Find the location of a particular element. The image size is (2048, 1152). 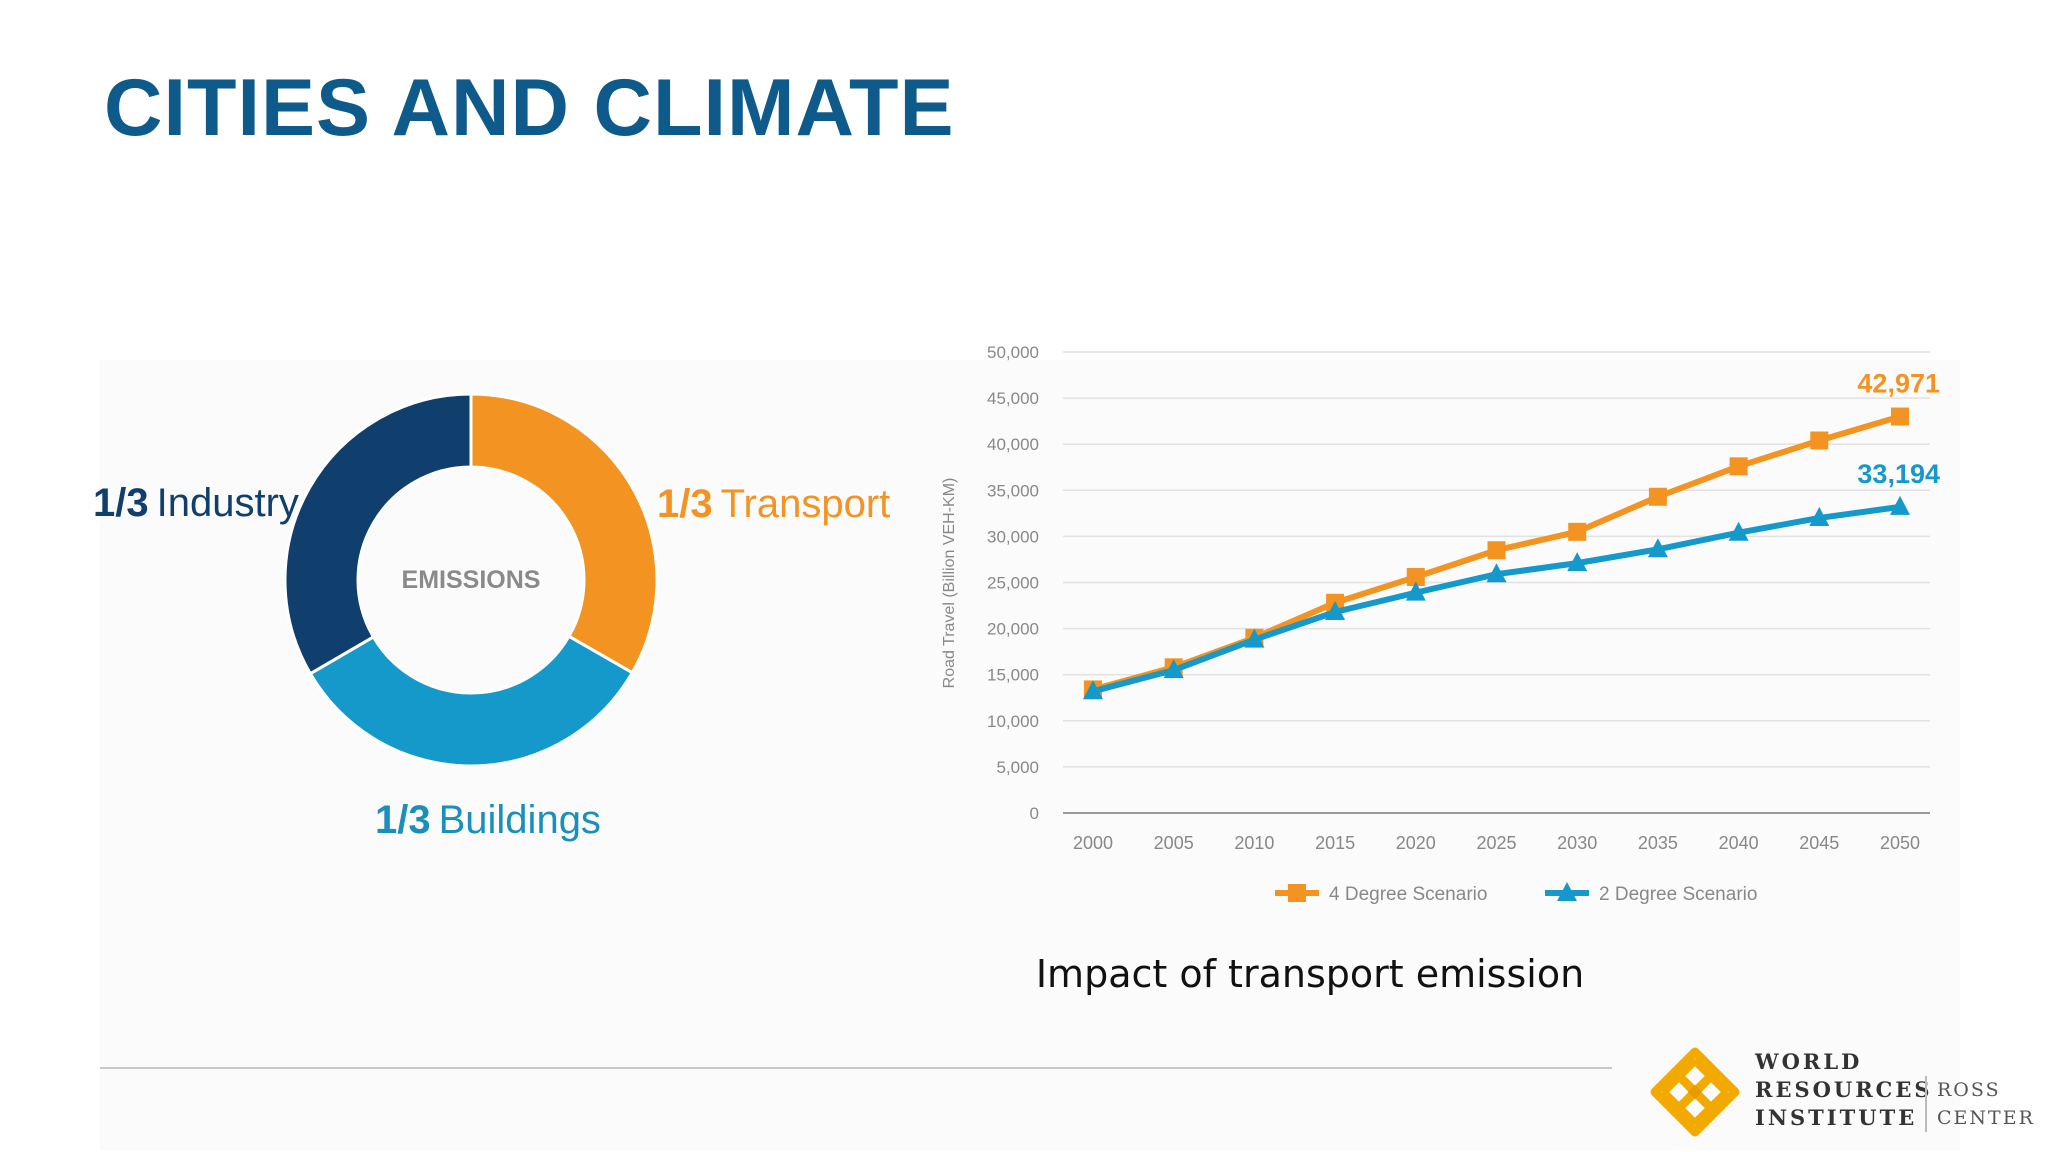

series-line-2-degree is located at coordinates (1496, 599).